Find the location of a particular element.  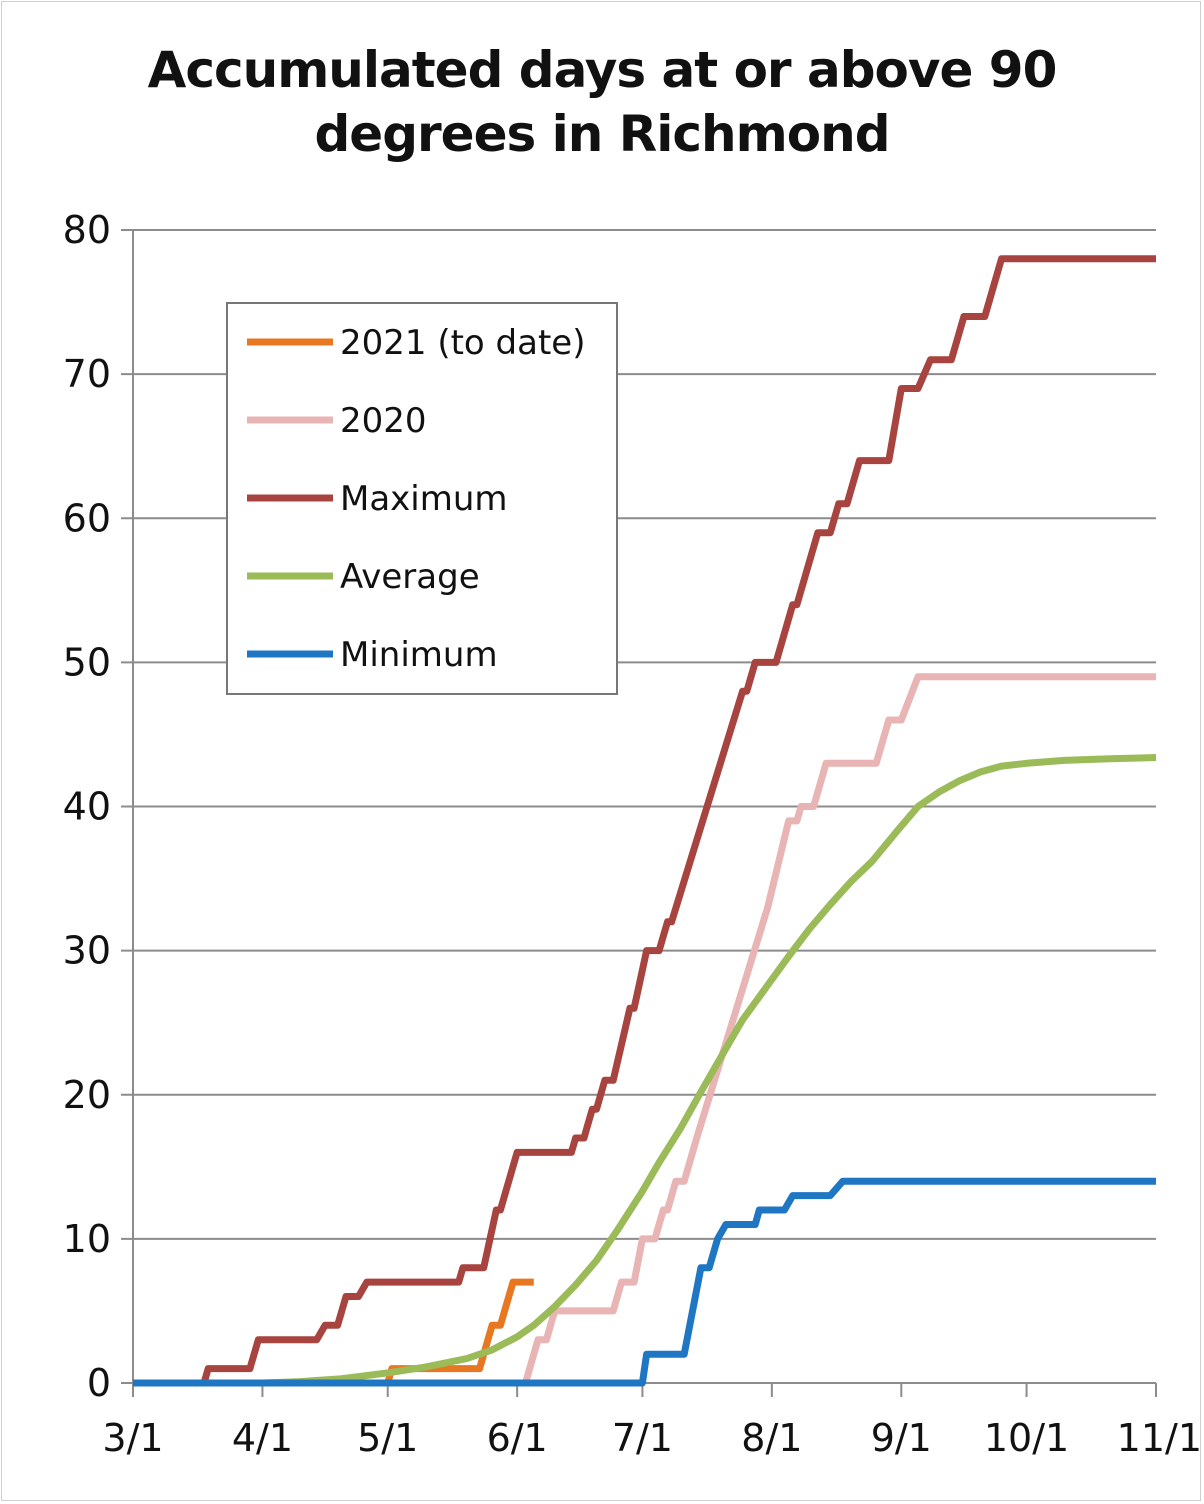

y-tick-labels: 0 10 20 30 40 50 60 70 80 is located at coordinates (87, 806).